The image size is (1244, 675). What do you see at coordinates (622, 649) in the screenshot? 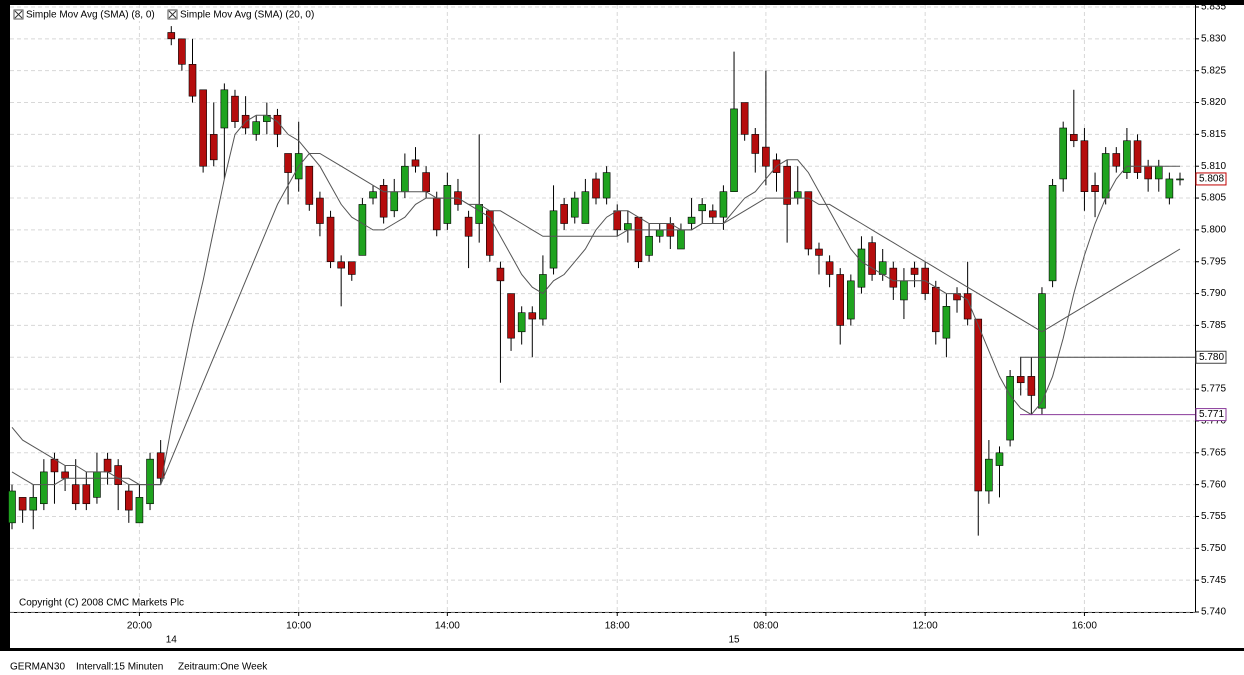
I see `frame-bottom` at bounding box center [622, 649].